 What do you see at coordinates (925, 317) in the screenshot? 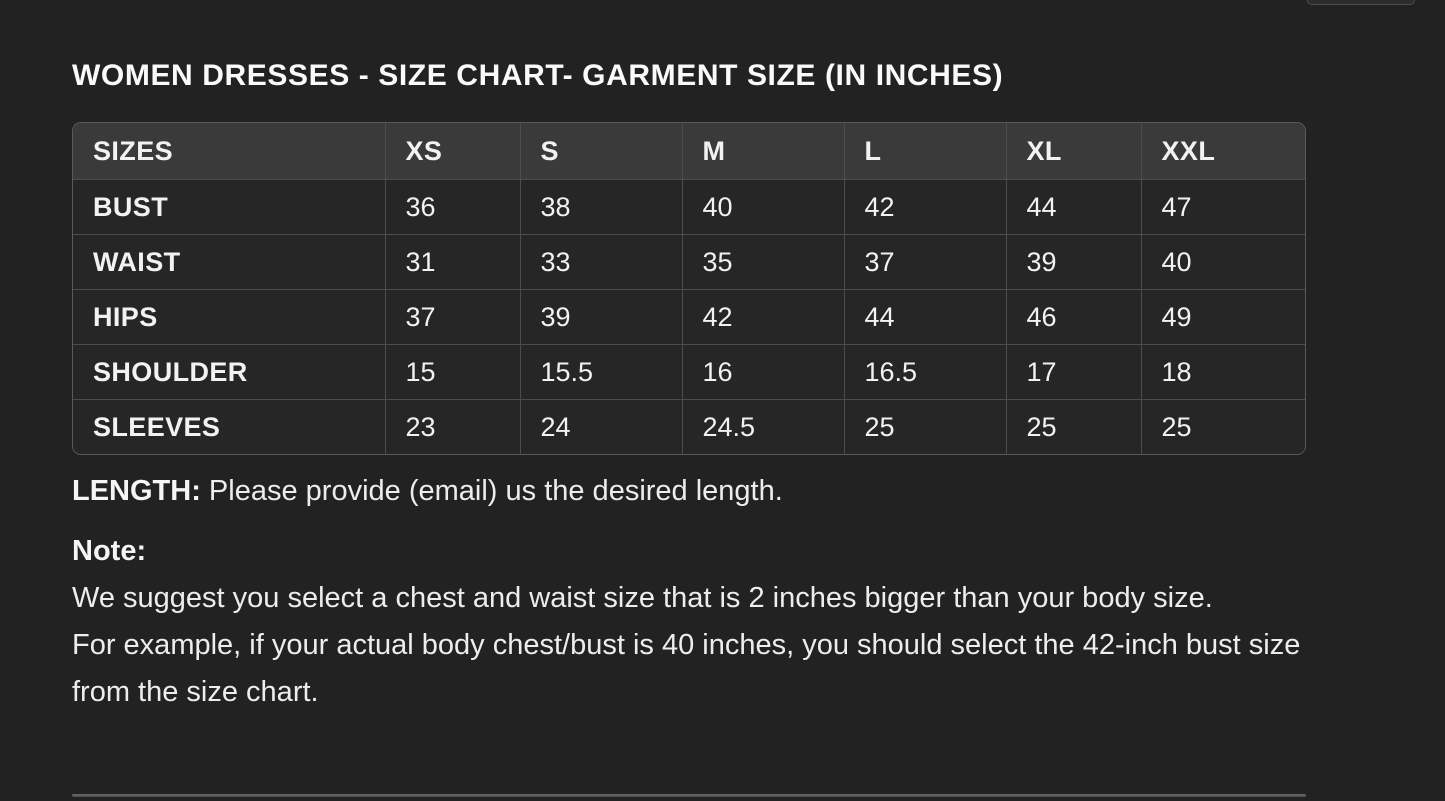
I see `cell-hips-l: 44` at bounding box center [925, 317].